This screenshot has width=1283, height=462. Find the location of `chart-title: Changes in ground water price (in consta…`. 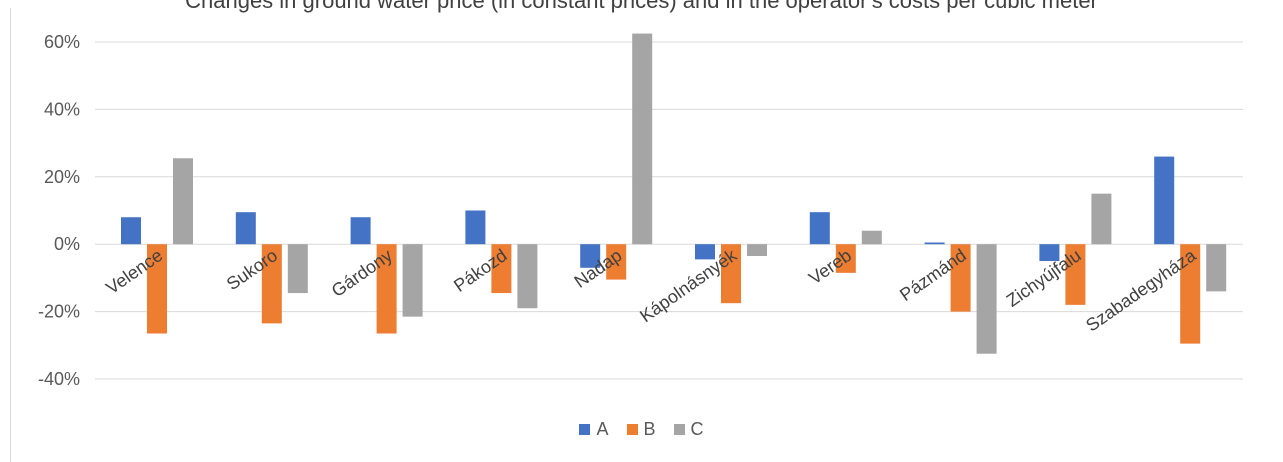

chart-title: Changes in ground water price (in consta… is located at coordinates (641, 6).